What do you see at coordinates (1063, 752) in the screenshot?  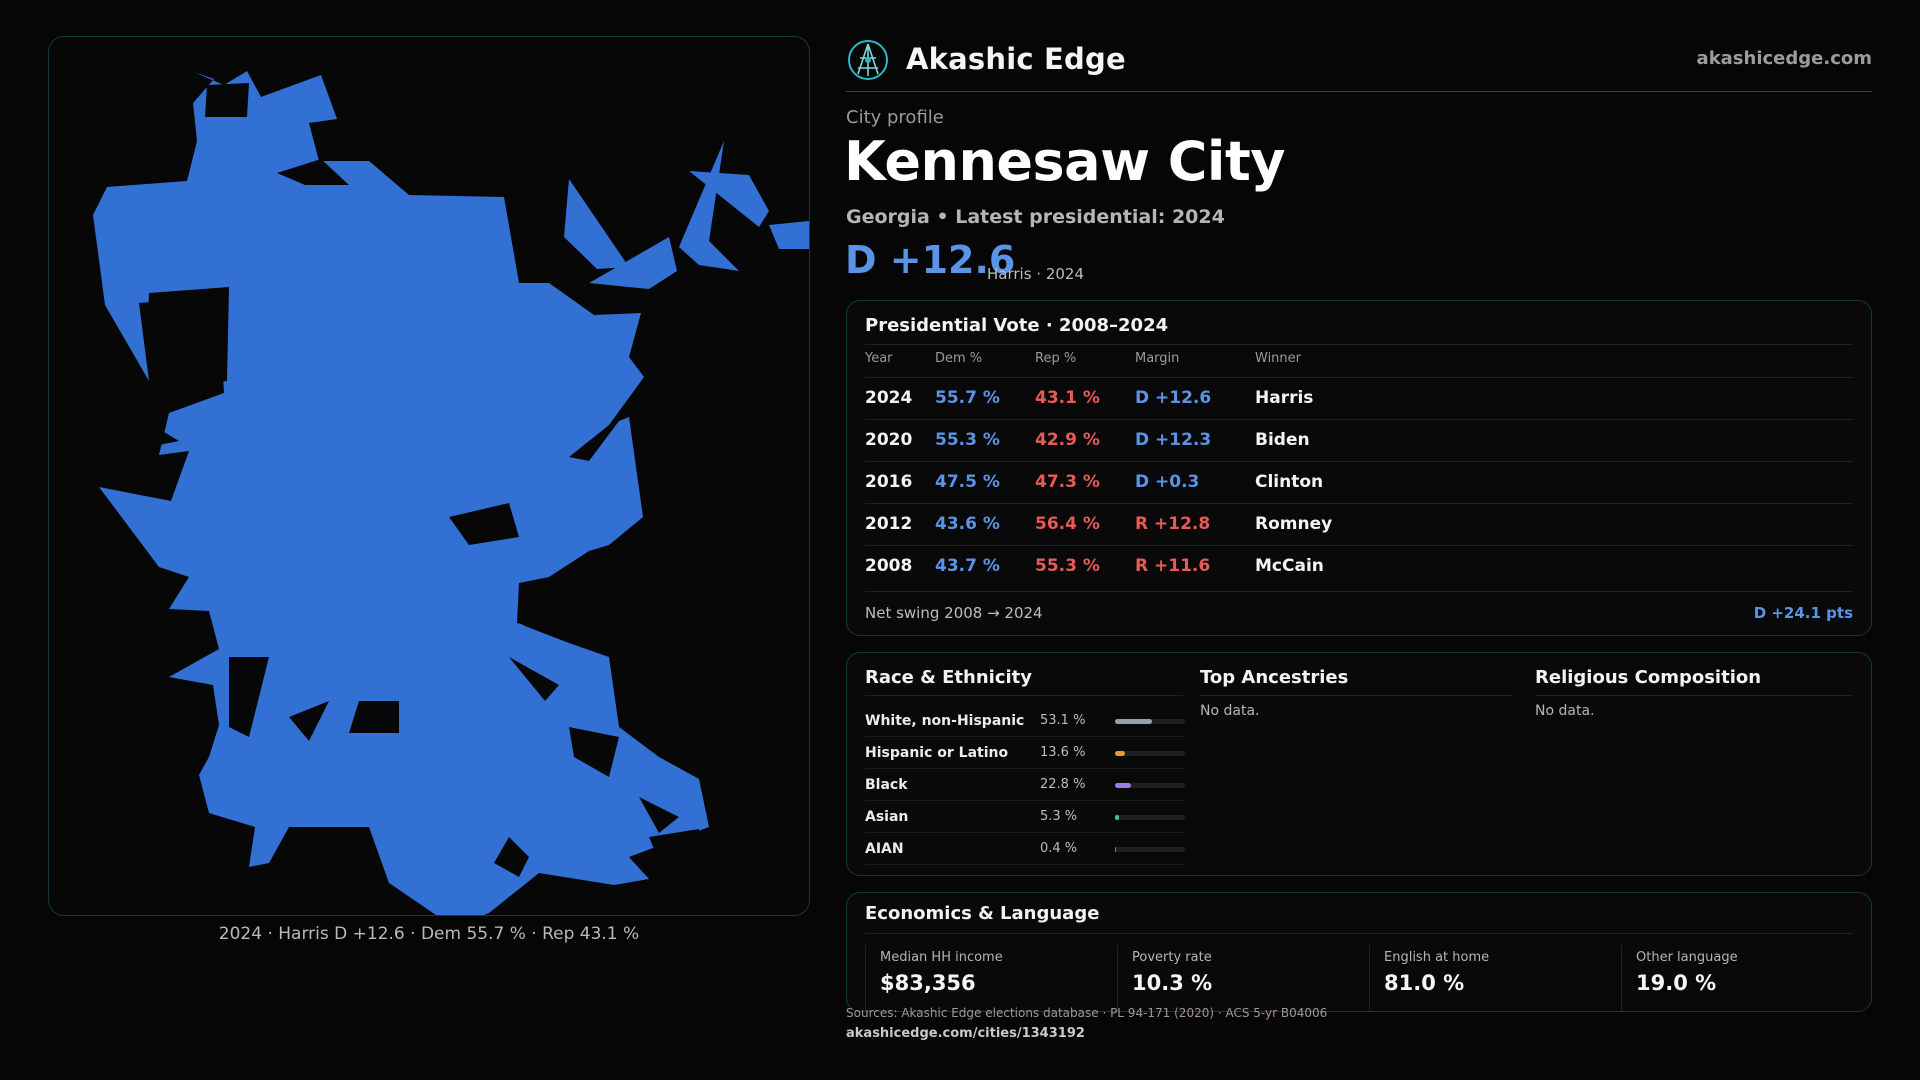 I see `race-percent: 13.6 %` at bounding box center [1063, 752].